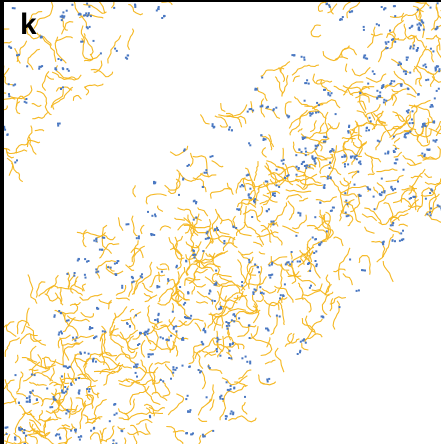  I want to click on panel-label: k, so click(28, 24).